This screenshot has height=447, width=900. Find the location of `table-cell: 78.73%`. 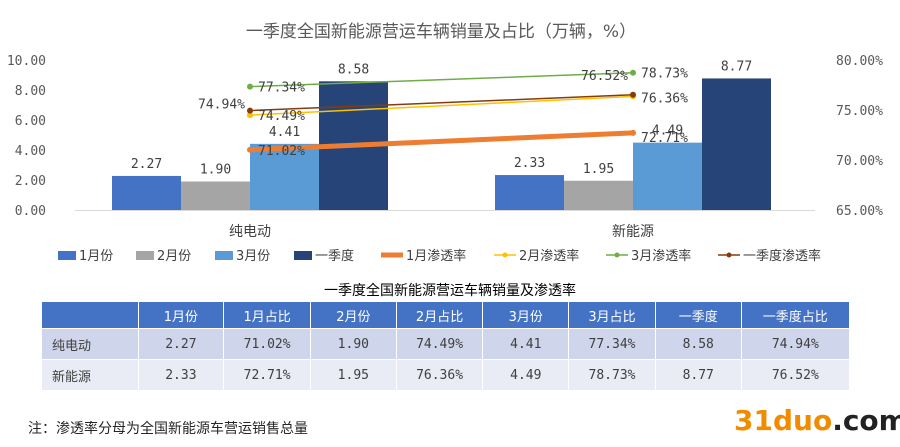

table-cell: 78.73% is located at coordinates (612, 375).